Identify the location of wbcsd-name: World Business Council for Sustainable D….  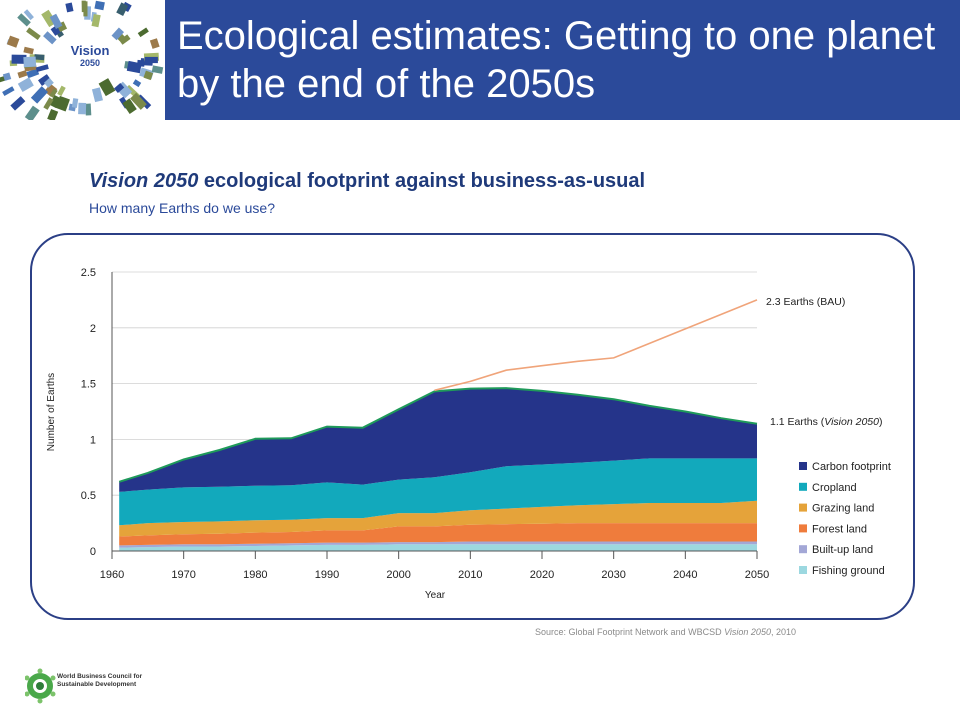
(99, 681).